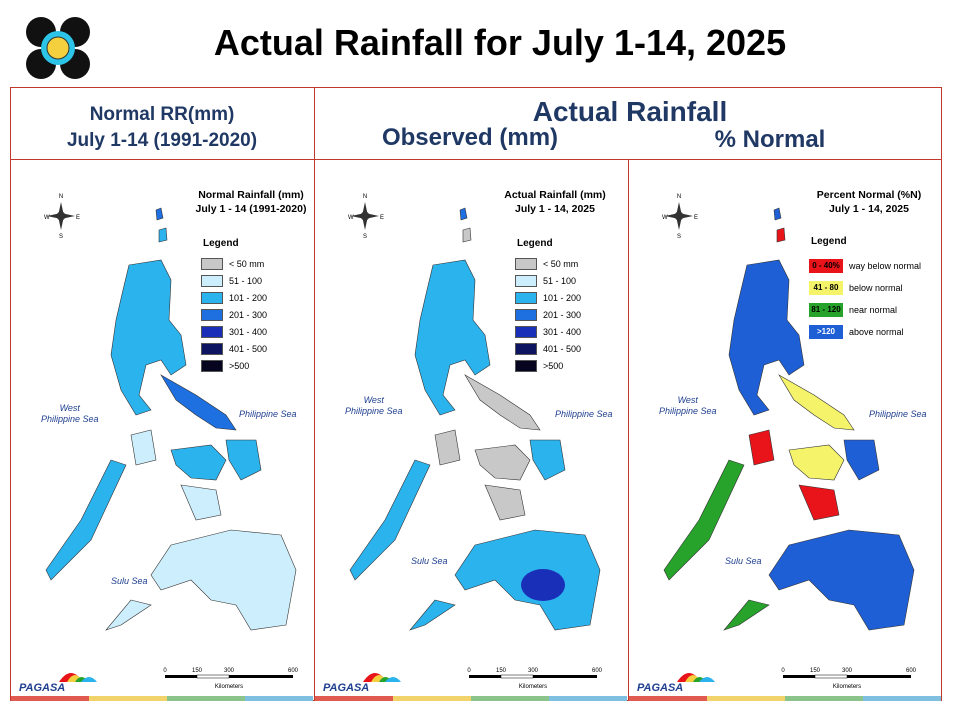 The image size is (960, 720). Describe the element at coordinates (548, 263) in the screenshot. I see `legend-item: < 50 mm` at that location.